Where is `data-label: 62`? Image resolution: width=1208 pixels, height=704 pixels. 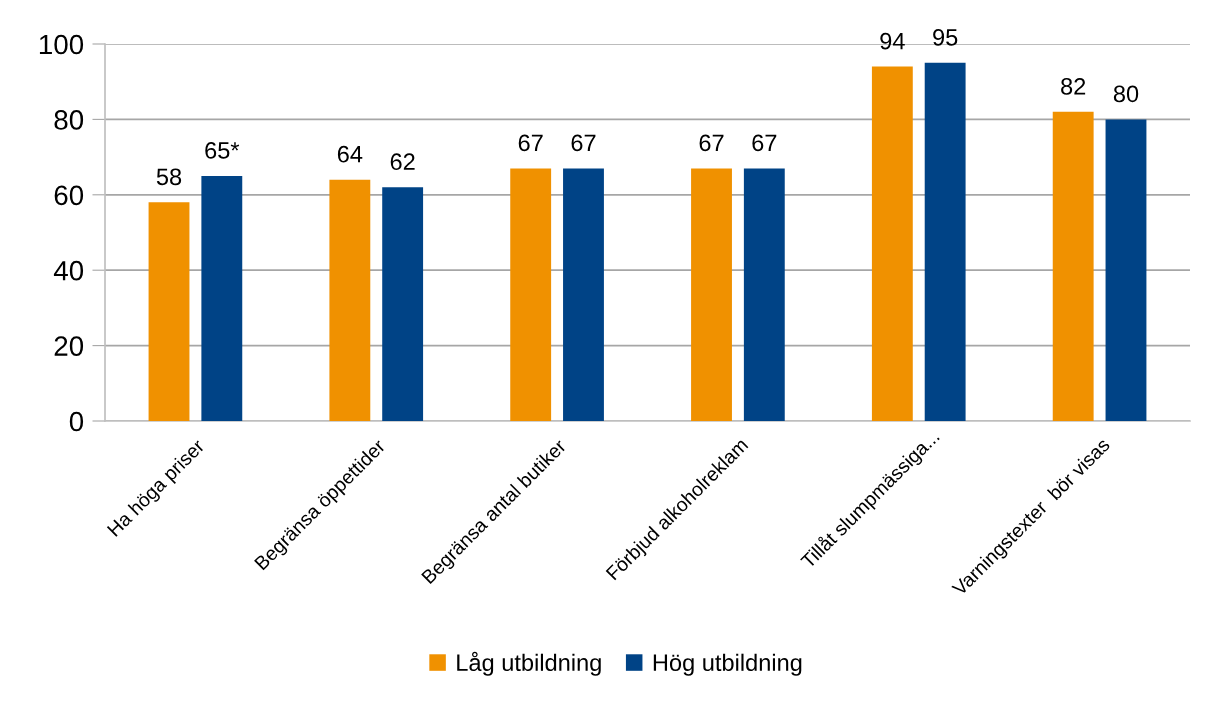 data-label: 62 is located at coordinates (402, 162).